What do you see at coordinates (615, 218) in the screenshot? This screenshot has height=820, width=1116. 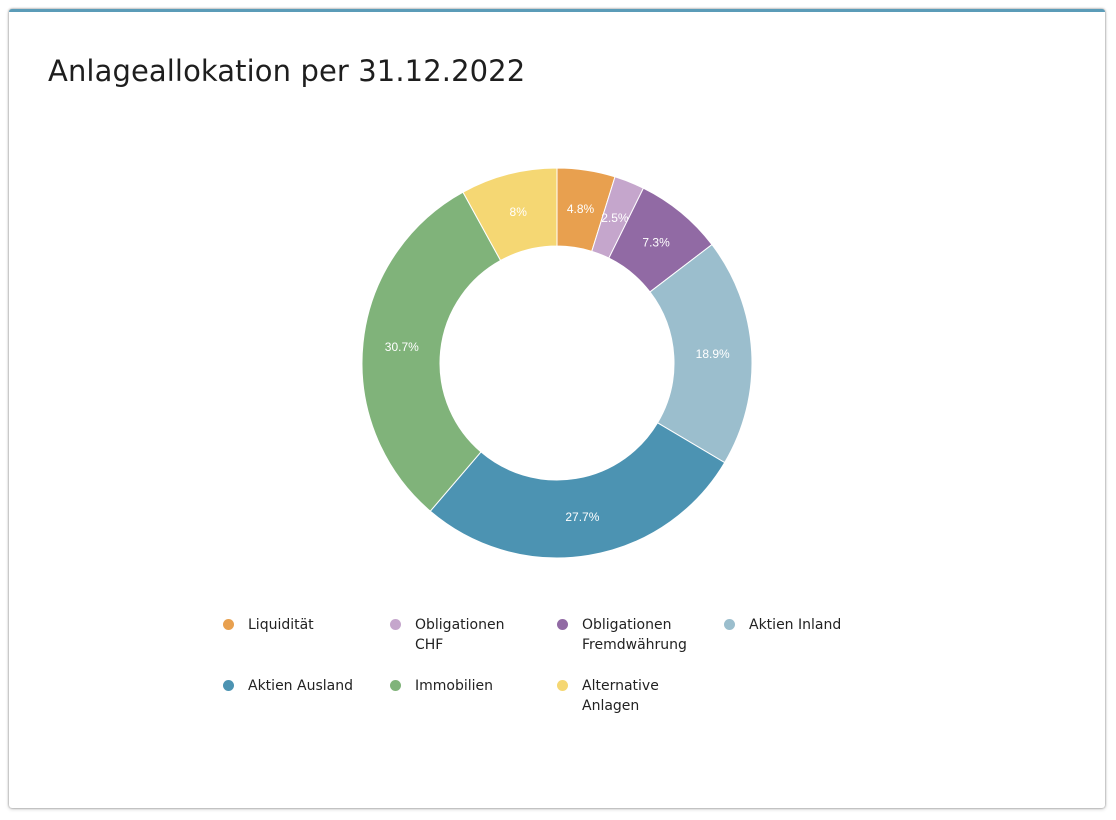 I see `slice-label-obligationen-chf: 2.5%` at bounding box center [615, 218].